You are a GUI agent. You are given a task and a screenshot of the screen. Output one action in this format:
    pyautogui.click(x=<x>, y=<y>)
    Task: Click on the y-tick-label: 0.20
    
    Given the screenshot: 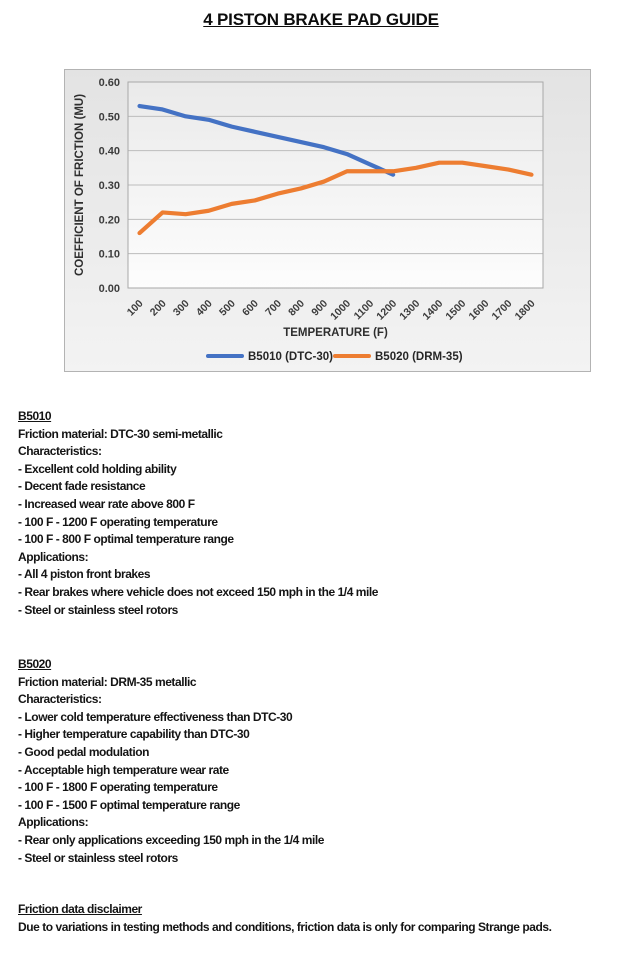 What is the action you would take?
    pyautogui.click(x=109, y=220)
    